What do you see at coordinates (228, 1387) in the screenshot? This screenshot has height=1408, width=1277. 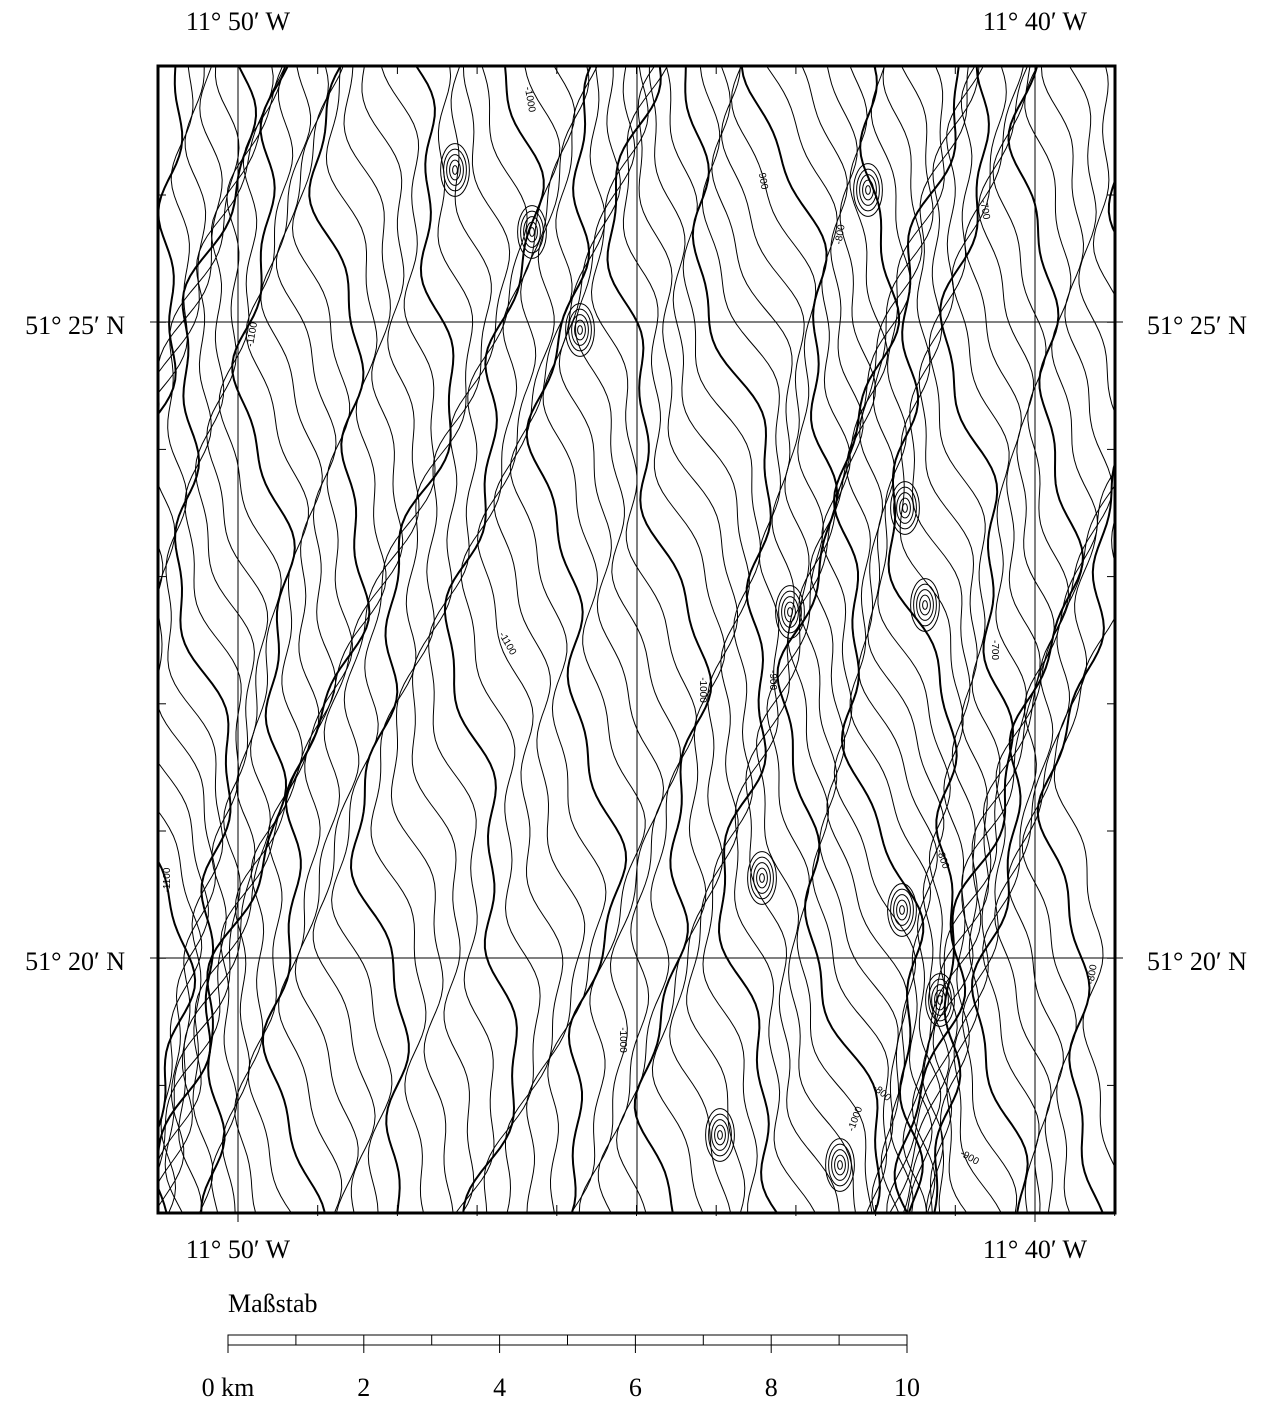 I see `scale-label: 0 km` at bounding box center [228, 1387].